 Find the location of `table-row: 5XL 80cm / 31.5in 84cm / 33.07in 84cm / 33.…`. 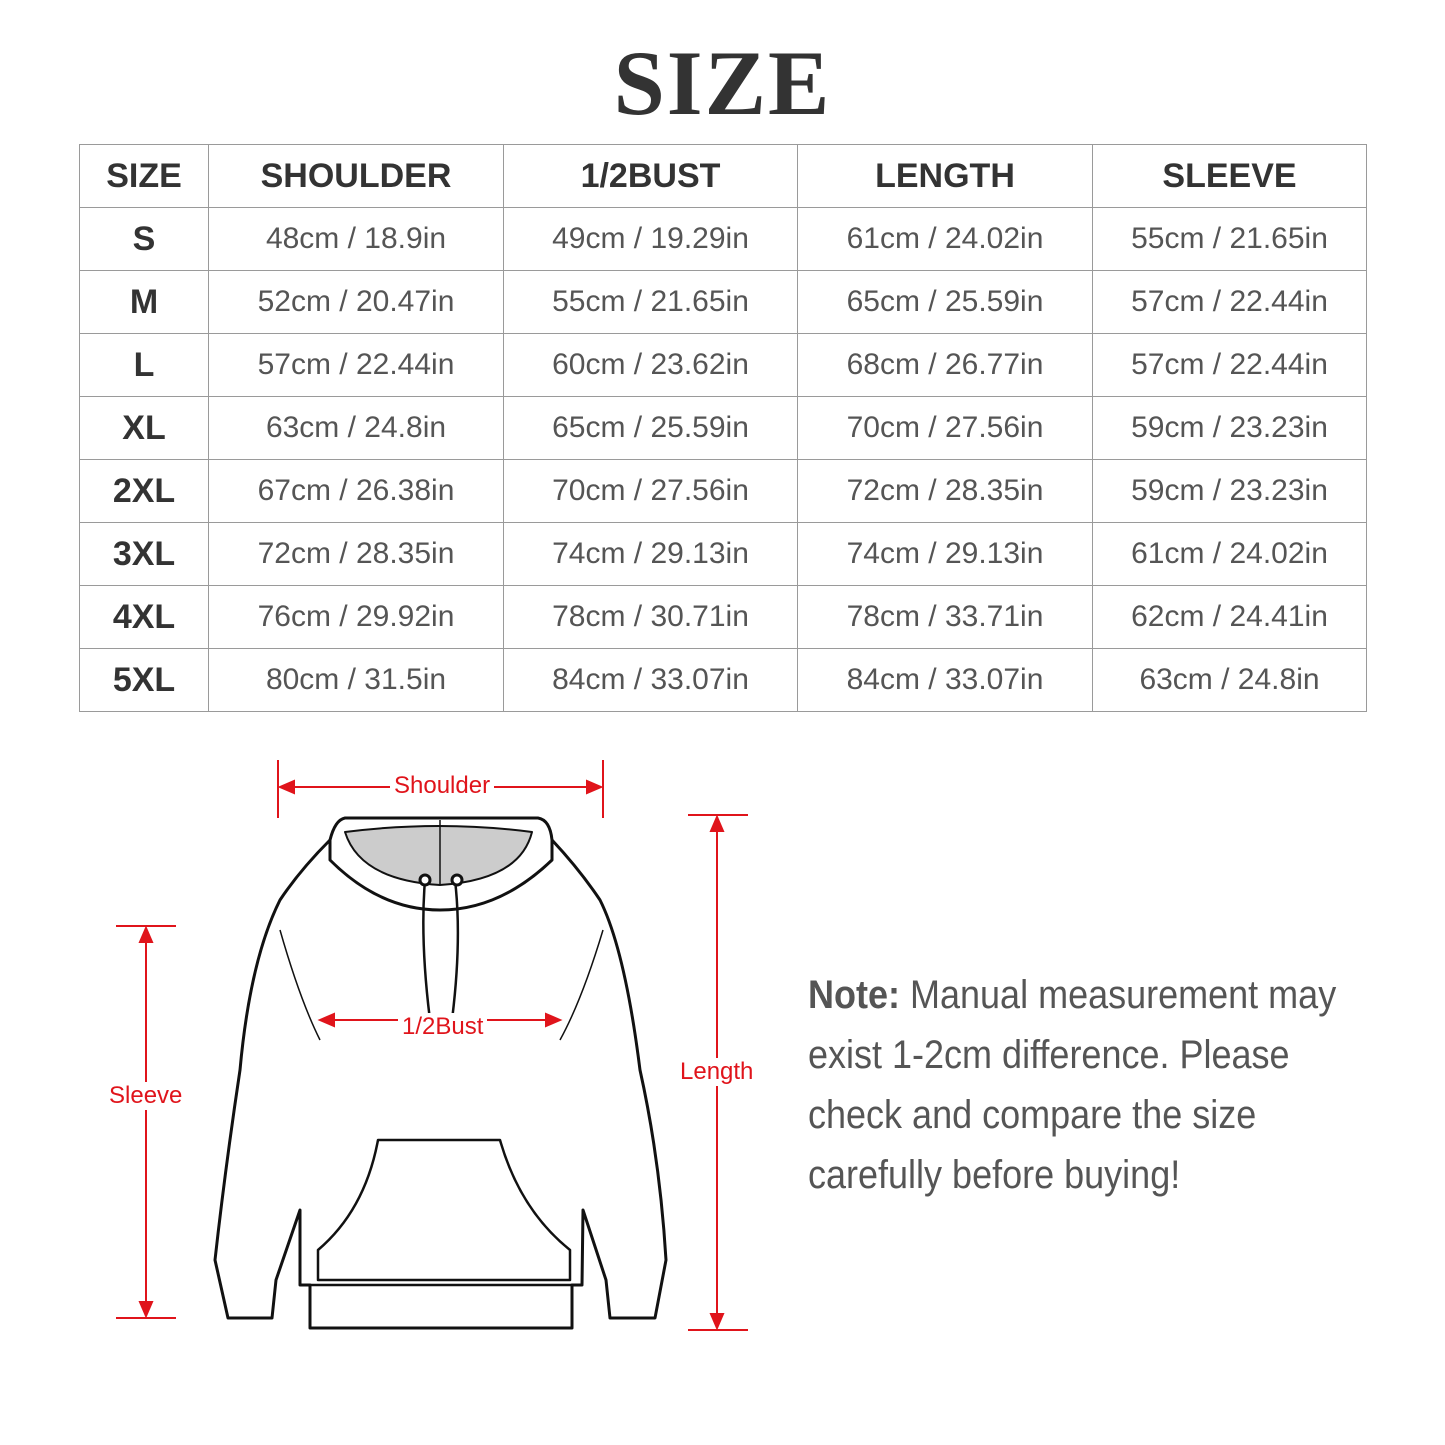

table-row: 5XL 80cm / 31.5in 84cm / 33.07in 84cm / 33.… is located at coordinates (723, 680).